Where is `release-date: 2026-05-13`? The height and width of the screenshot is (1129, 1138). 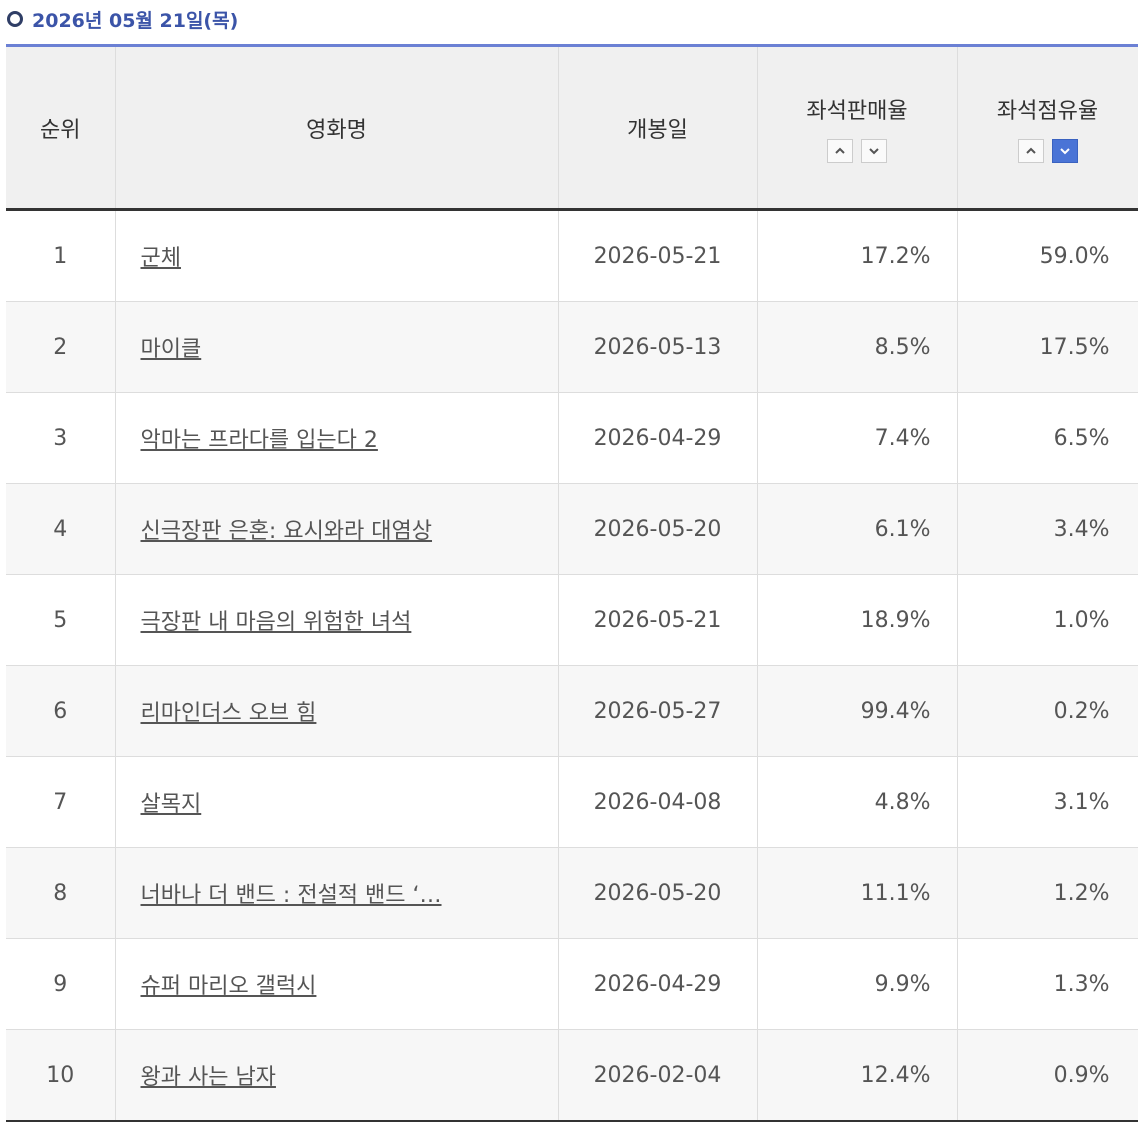
release-date: 2026-05-13 is located at coordinates (657, 347).